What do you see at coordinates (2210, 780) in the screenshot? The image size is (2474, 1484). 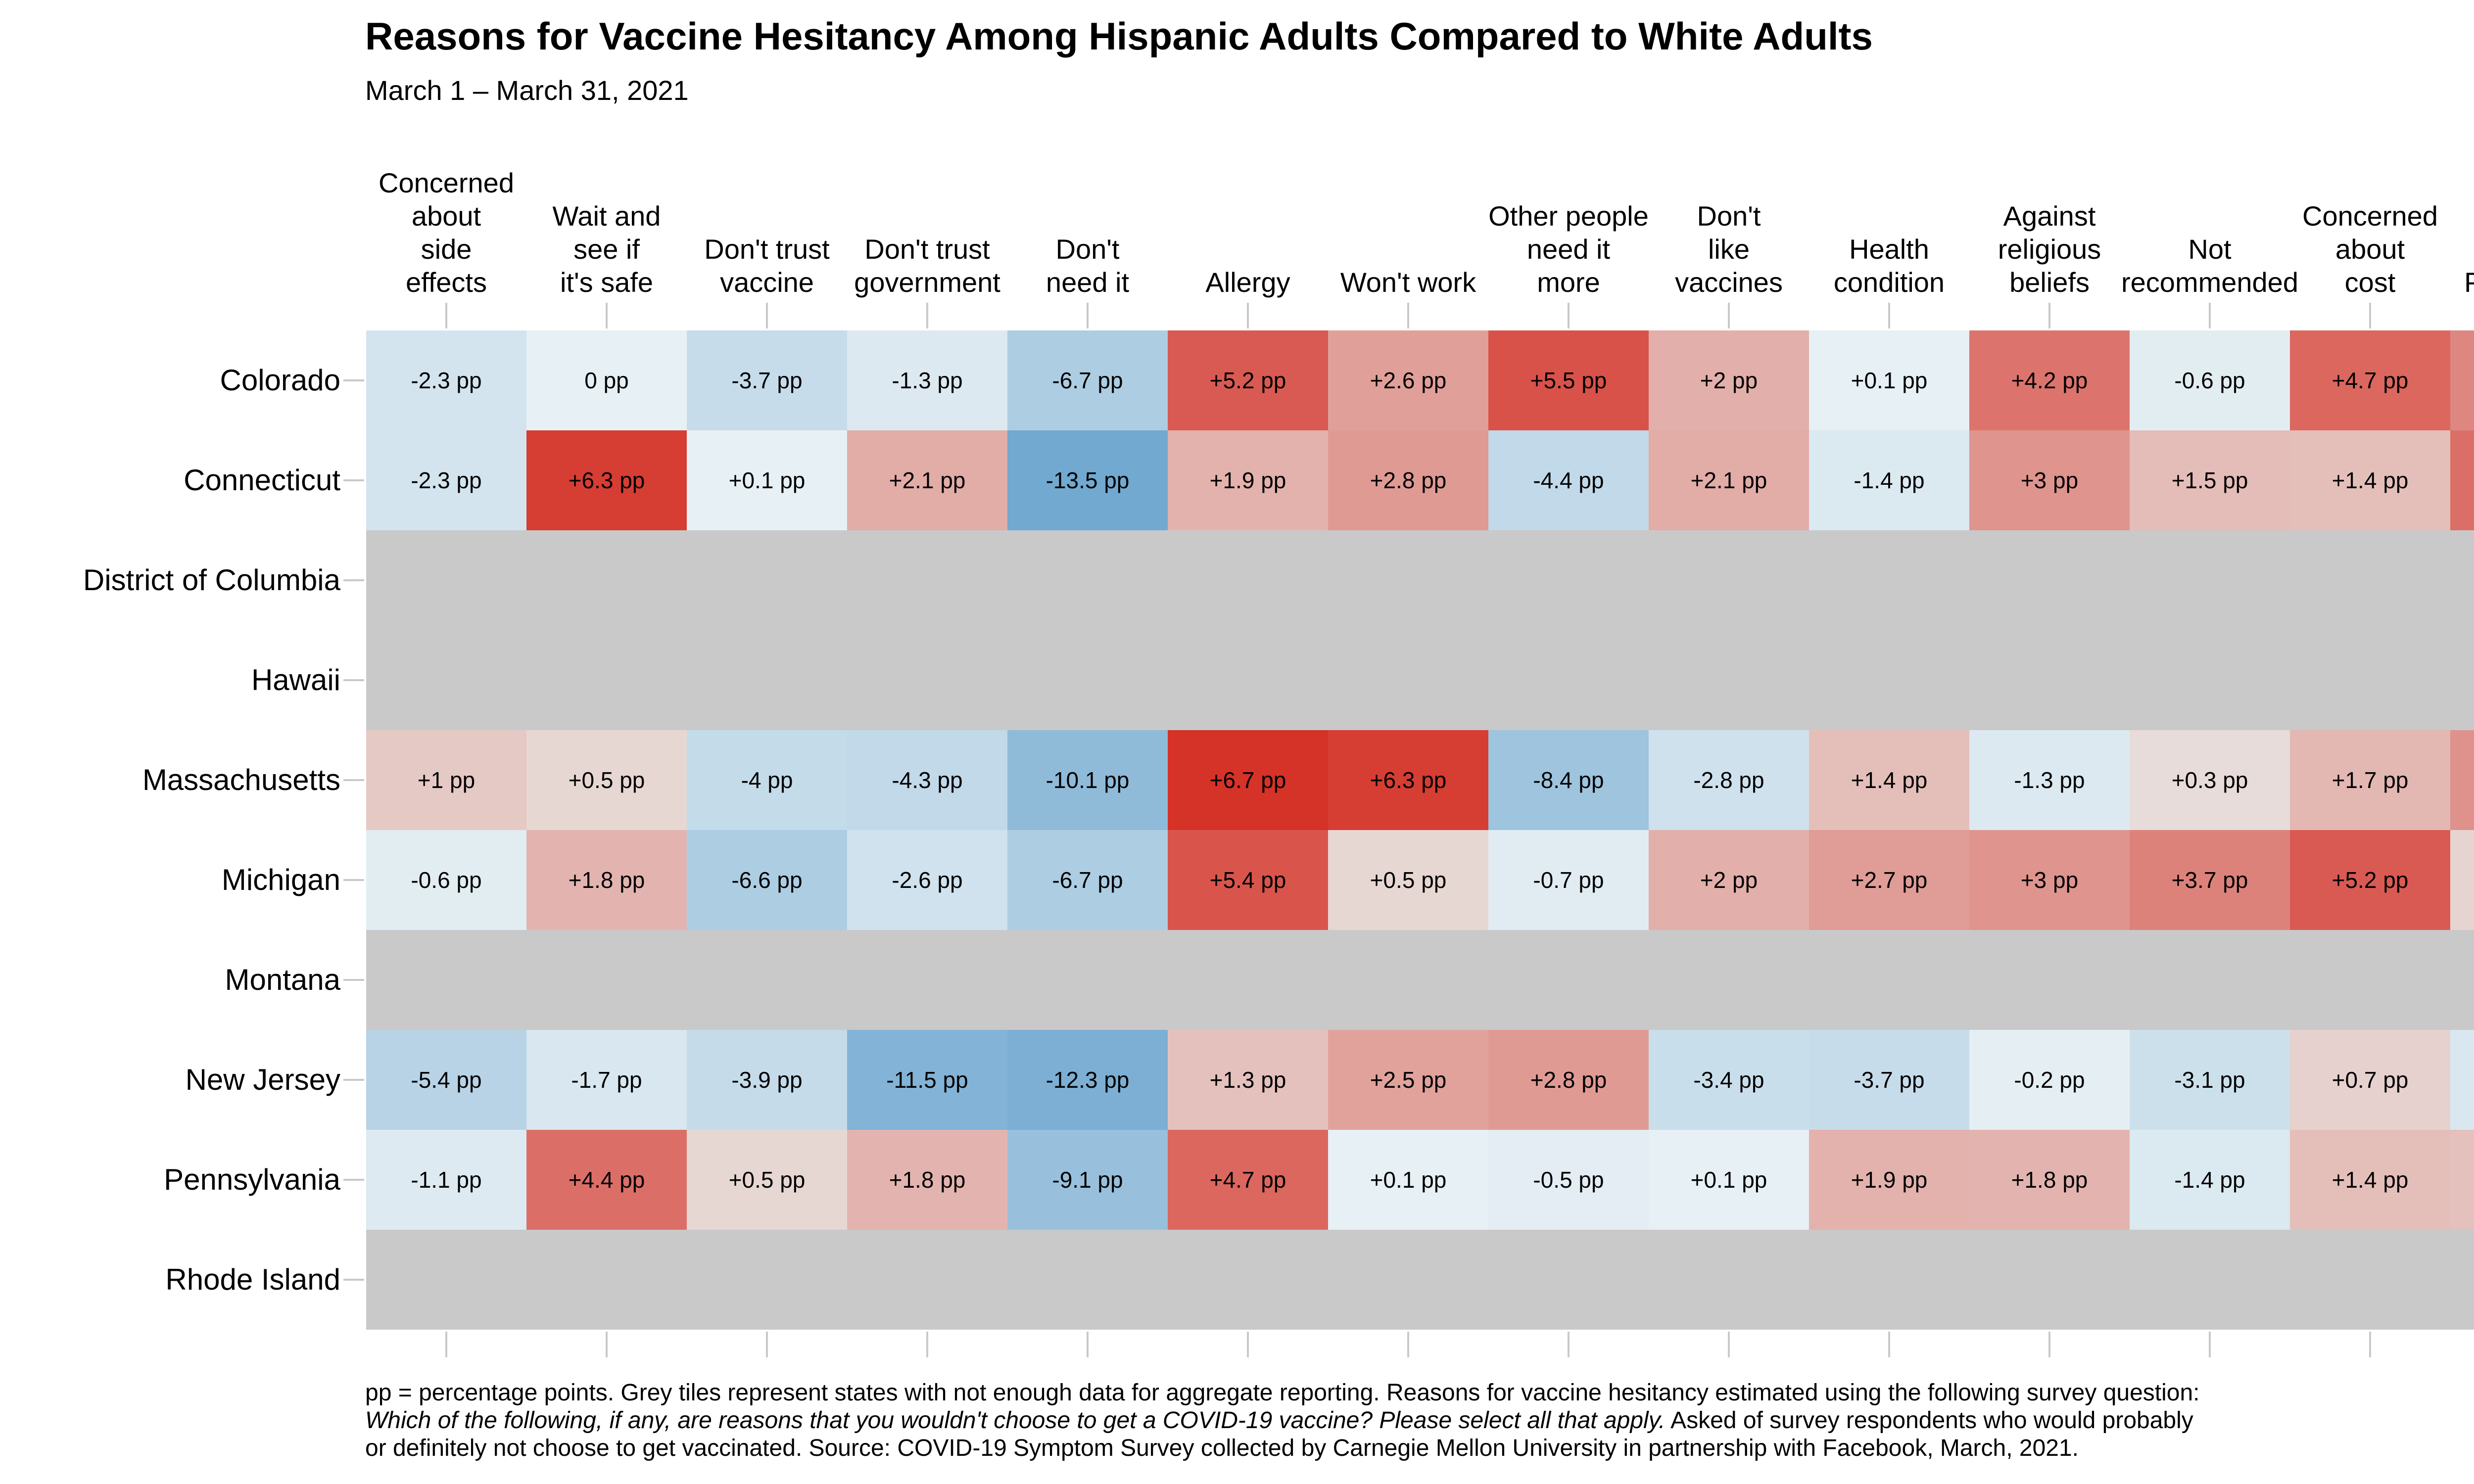 I see `heatmap-cell: +0.3 pp` at bounding box center [2210, 780].